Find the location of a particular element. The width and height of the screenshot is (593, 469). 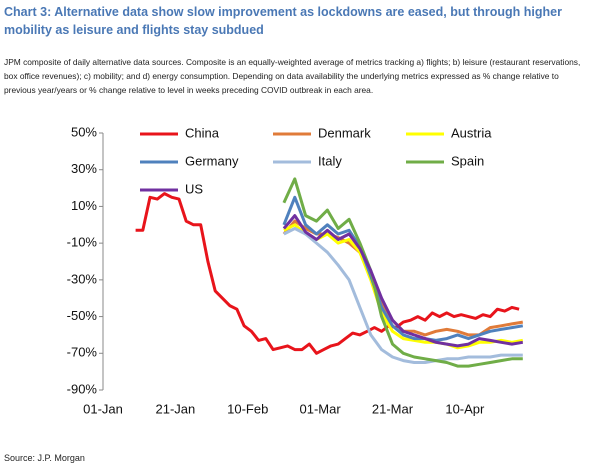

y-tick-label: -30% is located at coordinates (82, 278).